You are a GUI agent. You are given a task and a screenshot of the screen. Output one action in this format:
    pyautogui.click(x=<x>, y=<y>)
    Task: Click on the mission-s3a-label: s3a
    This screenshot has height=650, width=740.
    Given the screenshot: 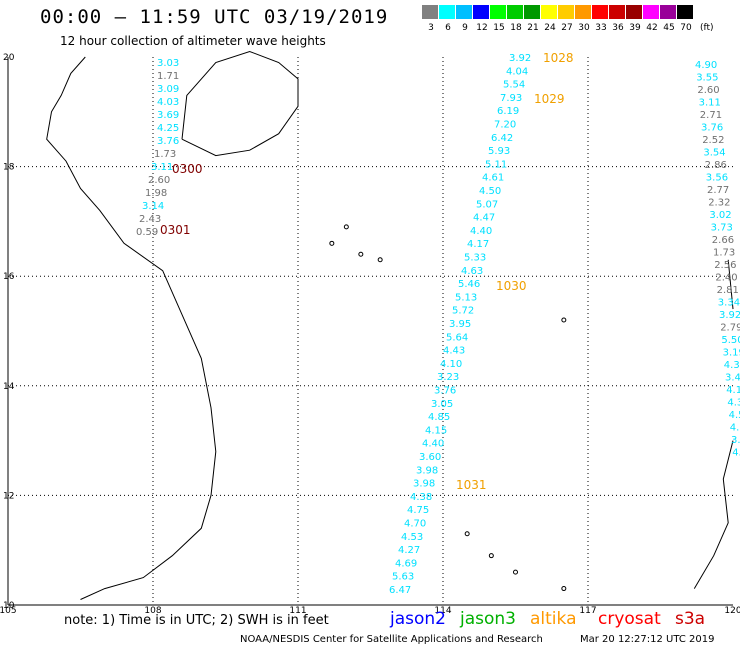 What is the action you would take?
    pyautogui.click(x=690, y=619)
    